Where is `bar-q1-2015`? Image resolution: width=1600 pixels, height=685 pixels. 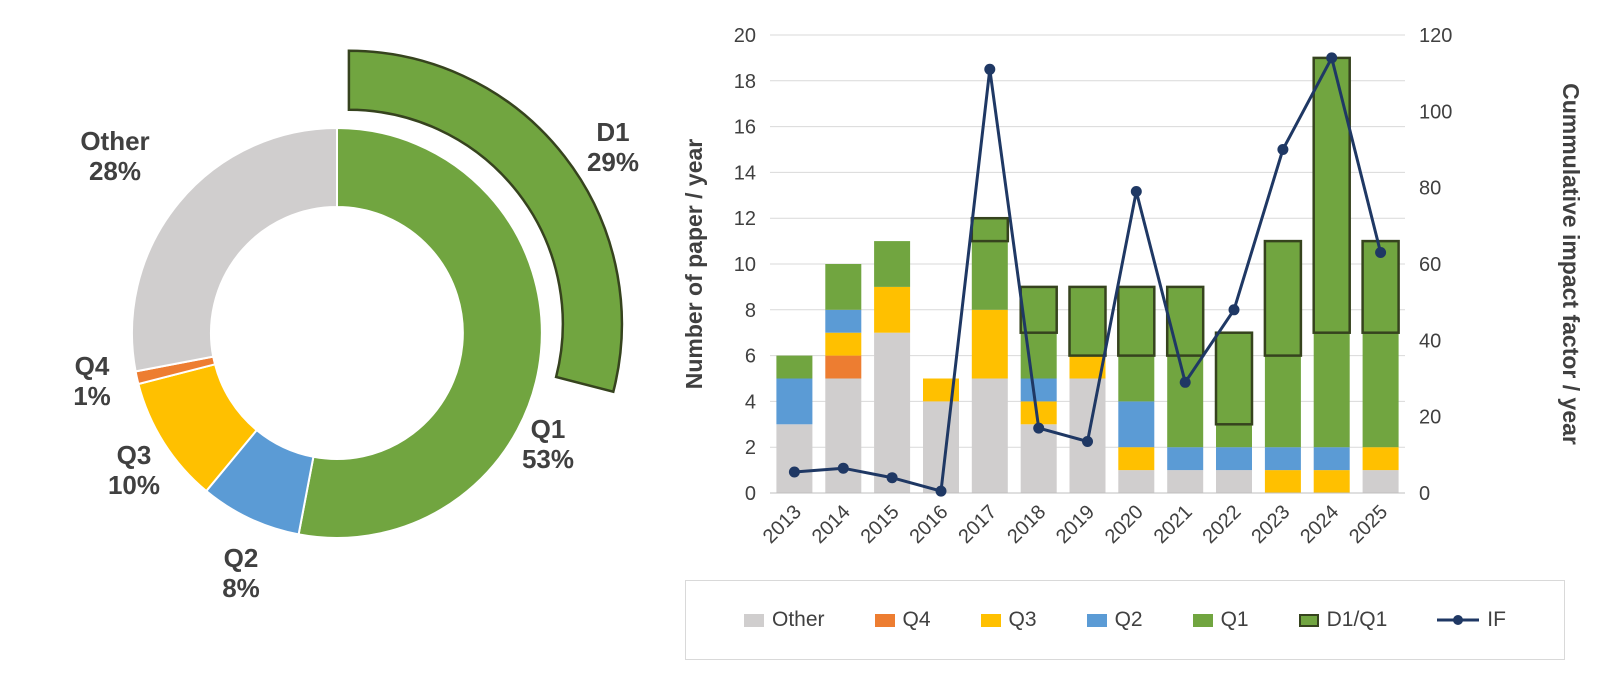
bar-q1-2015 is located at coordinates (892, 264).